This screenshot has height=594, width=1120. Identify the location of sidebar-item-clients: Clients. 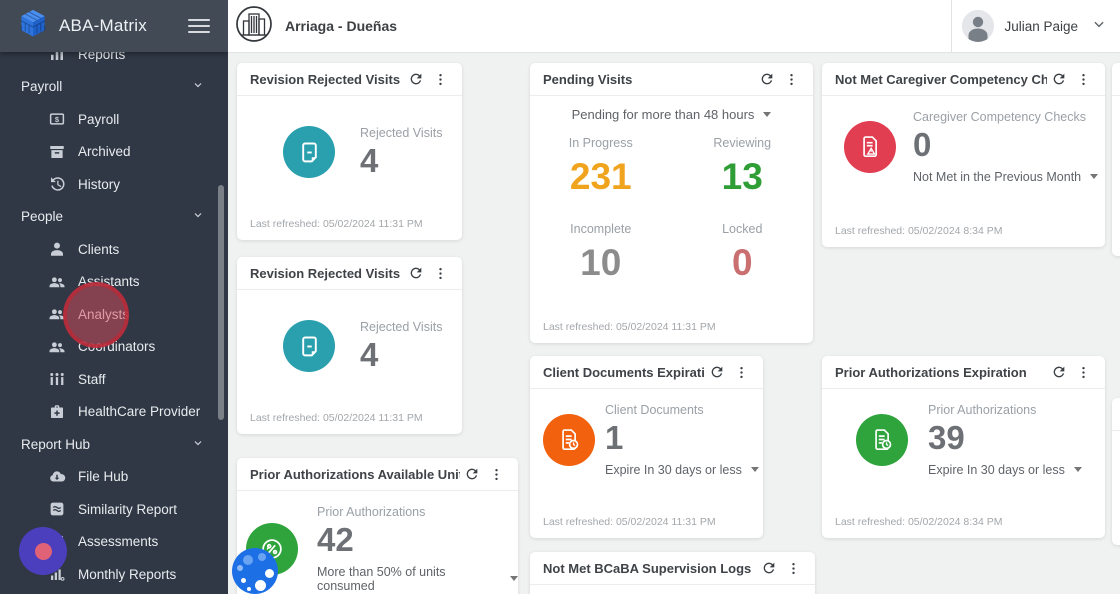
(114, 249).